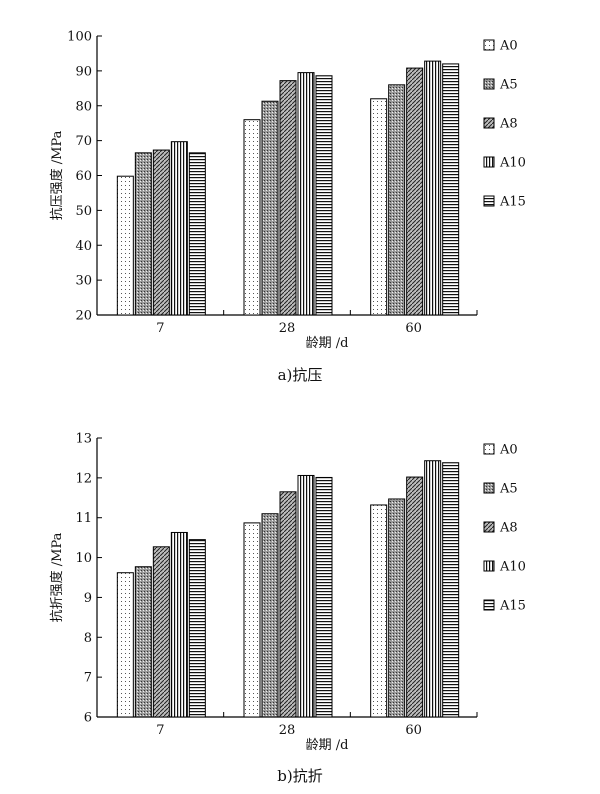 This screenshot has height=794, width=600. What do you see at coordinates (83, 316) in the screenshot?
I see `y-tick-label: 20` at bounding box center [83, 316].